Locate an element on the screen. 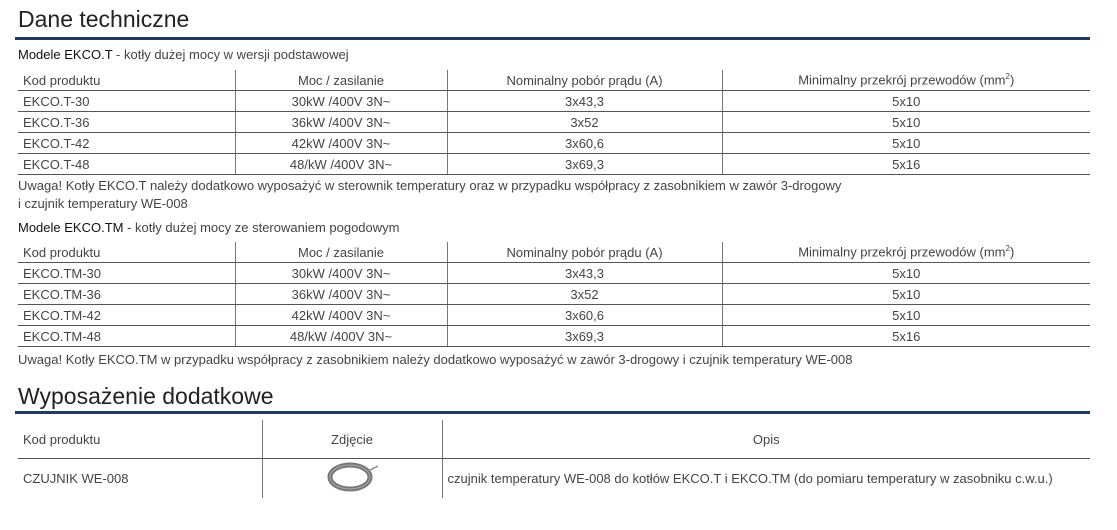 The width and height of the screenshot is (1117, 530). cell: EKCO.T-48 is located at coordinates (126, 164).